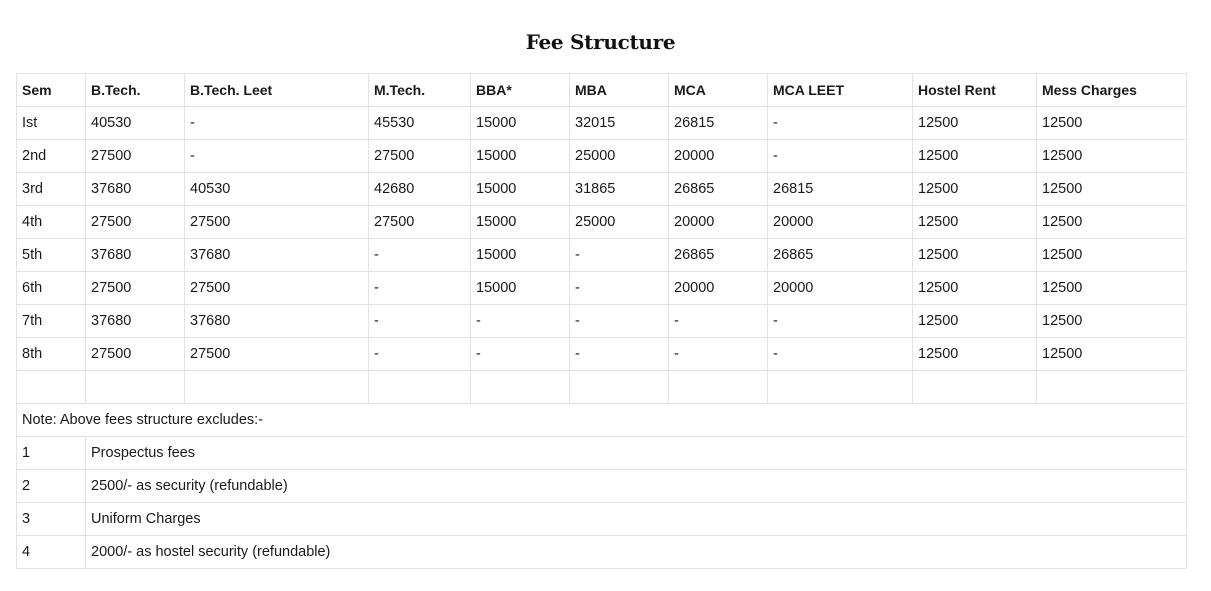 The height and width of the screenshot is (591, 1211). I want to click on table-row: 8th 27500 27500 - - - - - 12500 12500, so click(601, 354).